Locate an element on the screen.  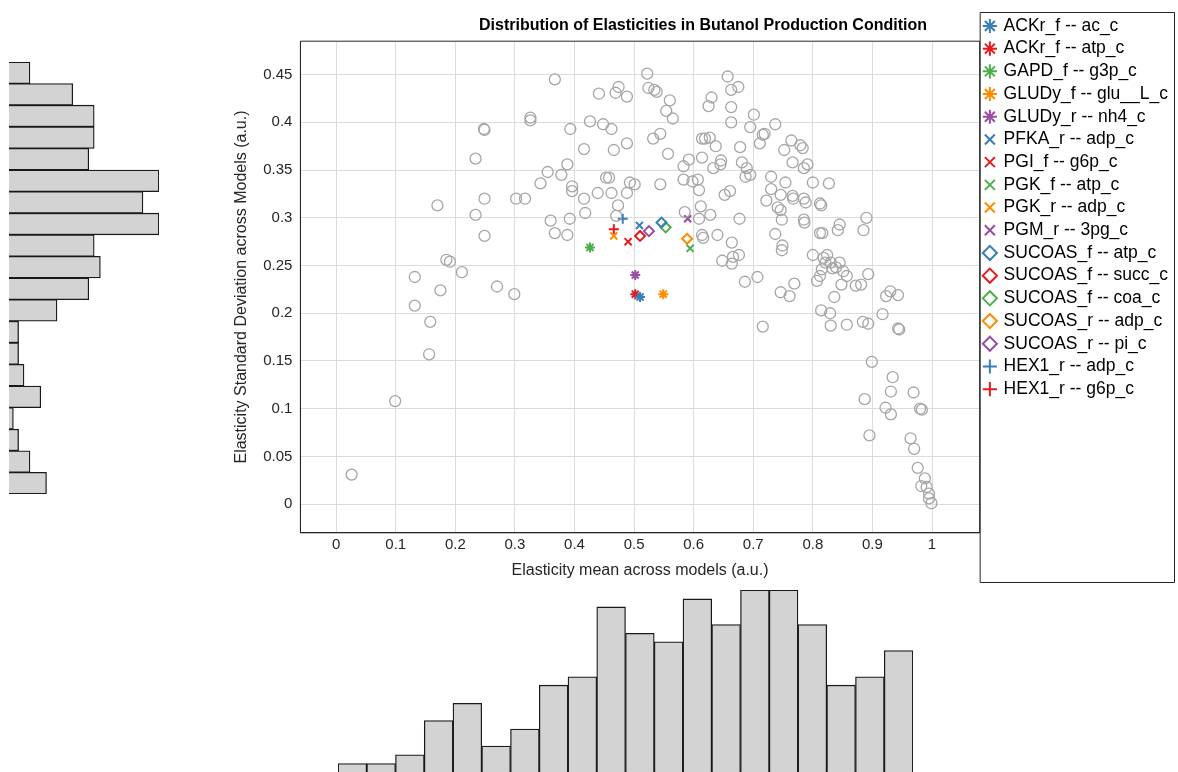
x-tick-label: 0.7 is located at coordinates (753, 543).